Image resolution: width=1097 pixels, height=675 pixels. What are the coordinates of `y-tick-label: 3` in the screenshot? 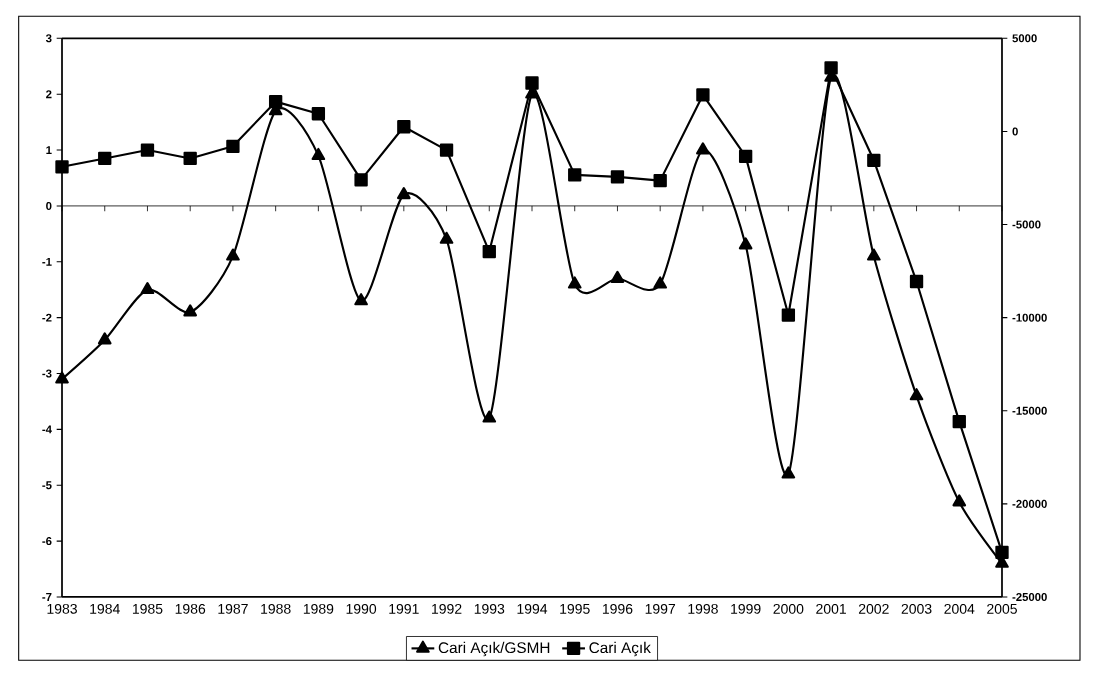 It's located at (48, 38).